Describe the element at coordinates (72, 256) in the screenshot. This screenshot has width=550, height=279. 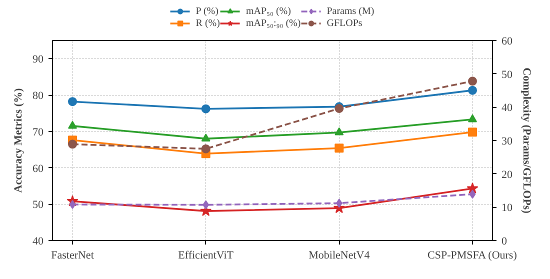
I see `x-tick-label: FasterNet` at that location.